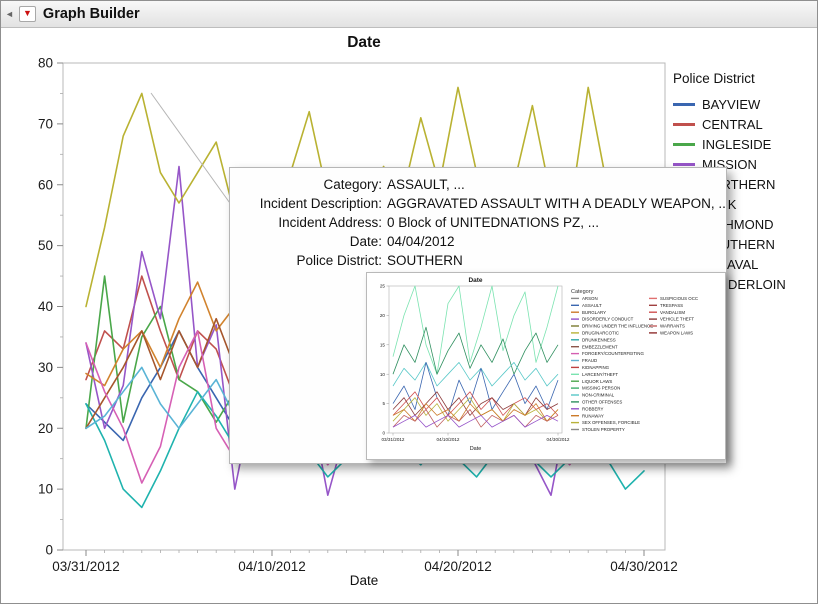 The width and height of the screenshot is (818, 604). What do you see at coordinates (45, 367) in the screenshot?
I see `y-tick-label: 30` at bounding box center [45, 367].